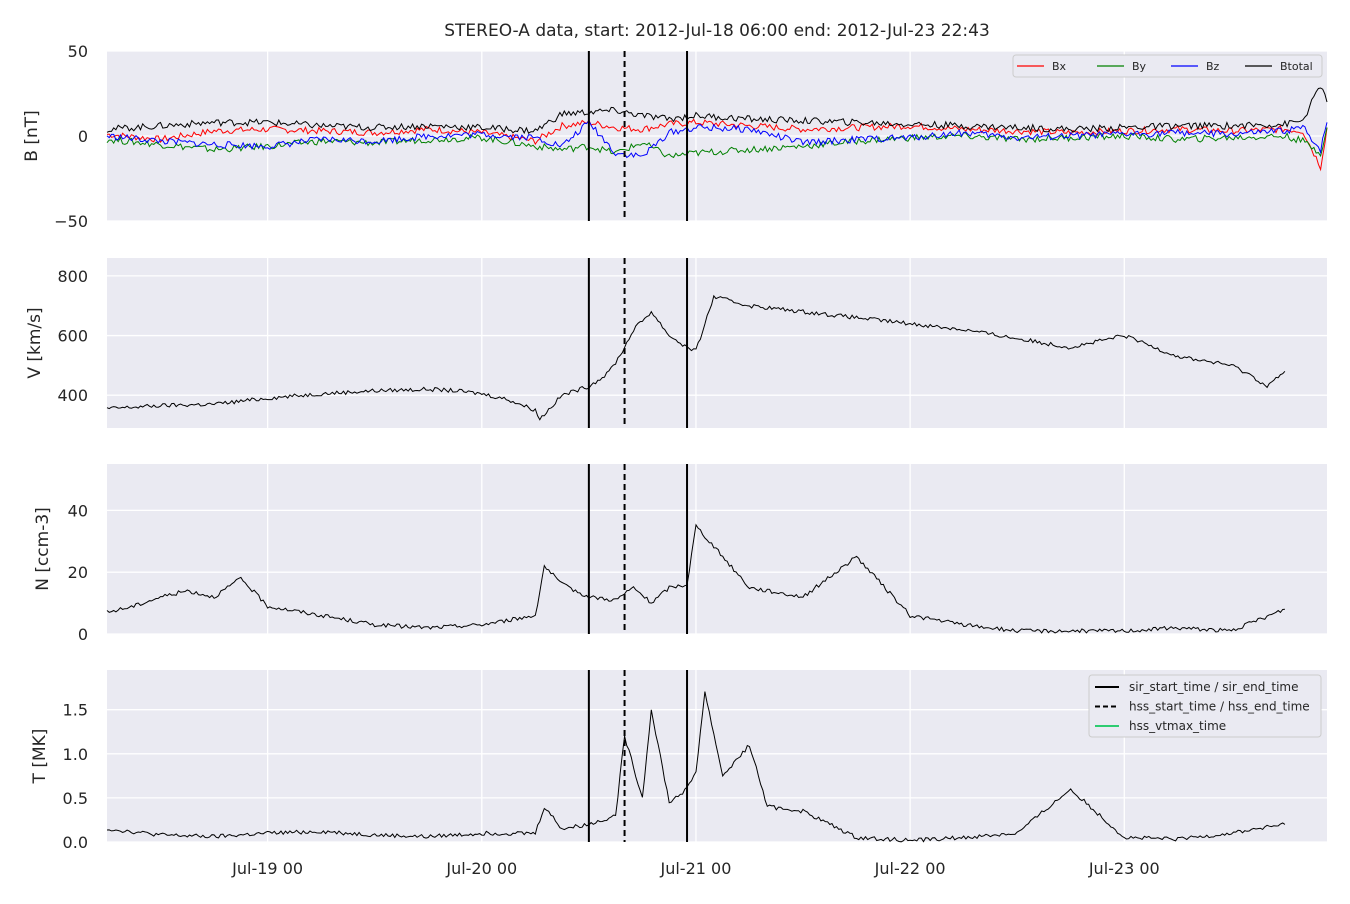  I want to click on y-axis-label: V [km/s], so click(35, 342).